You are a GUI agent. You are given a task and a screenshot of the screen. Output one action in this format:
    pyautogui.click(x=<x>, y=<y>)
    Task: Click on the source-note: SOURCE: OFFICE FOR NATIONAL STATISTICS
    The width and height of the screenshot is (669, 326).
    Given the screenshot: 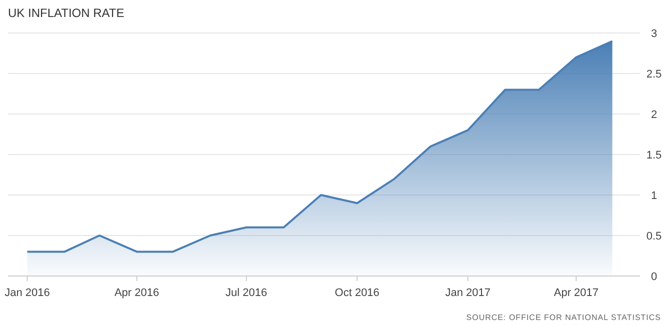 What is the action you would take?
    pyautogui.click(x=563, y=317)
    